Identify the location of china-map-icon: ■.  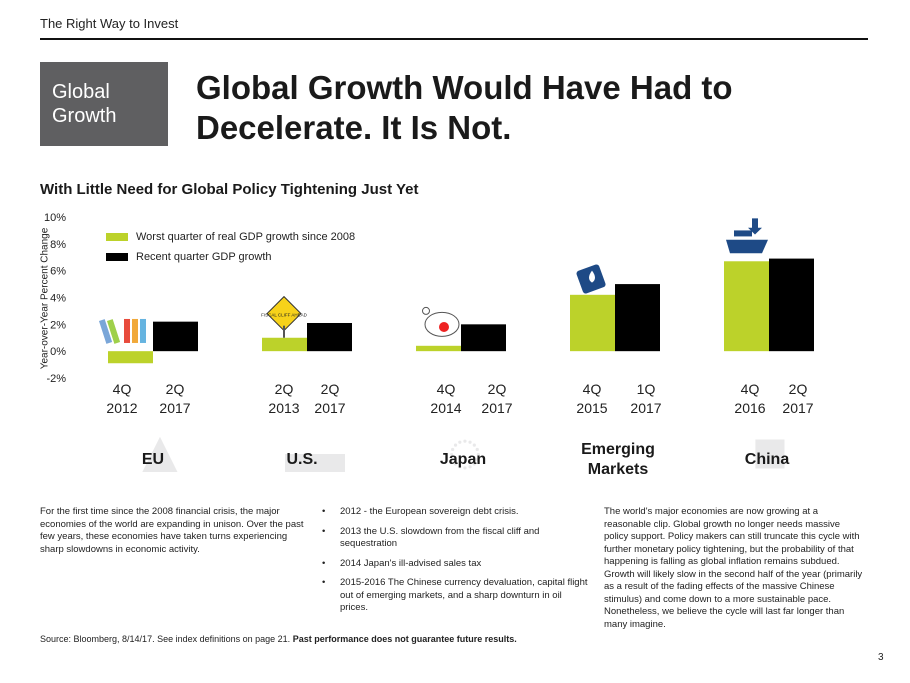
(770, 451).